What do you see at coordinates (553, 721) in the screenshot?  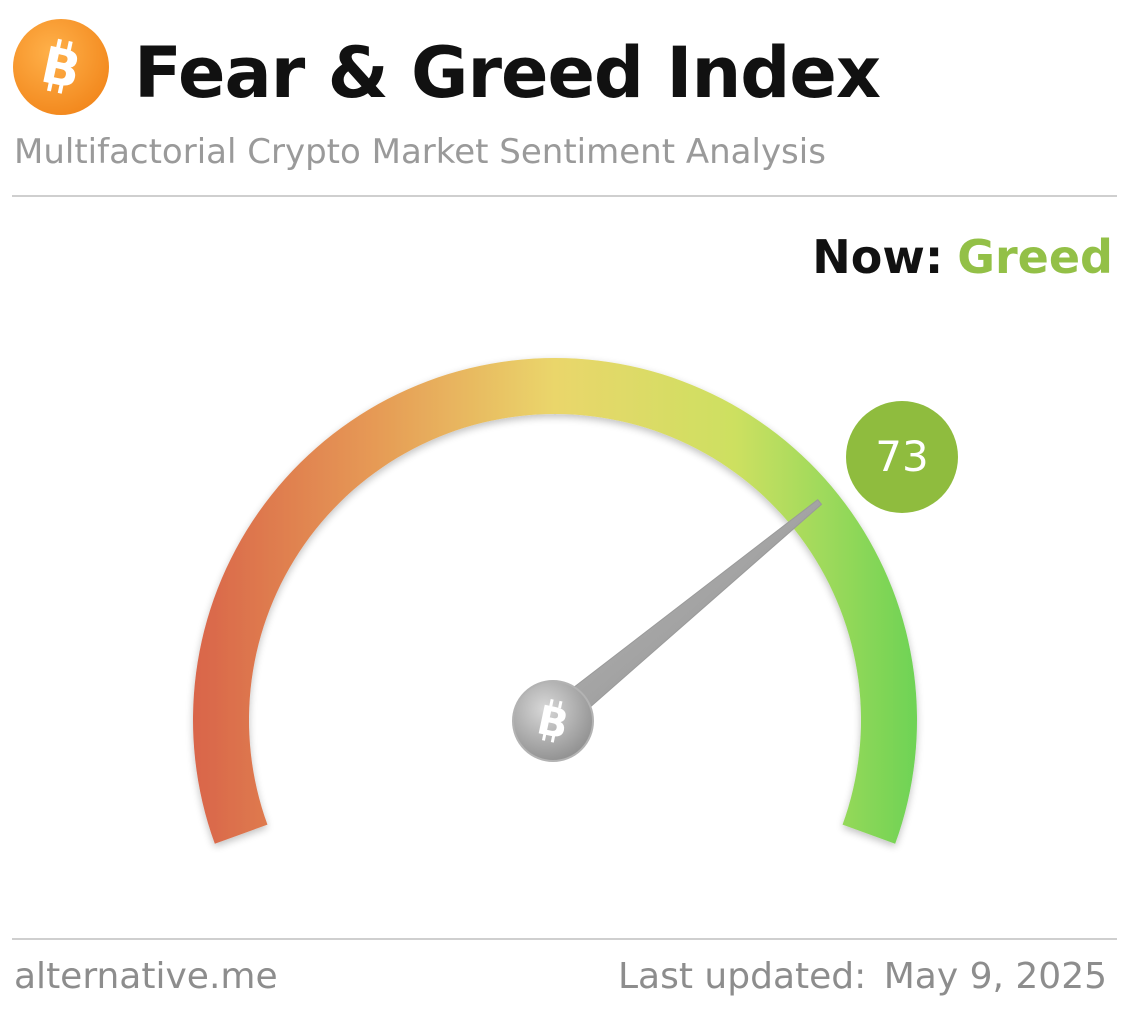 I see `needle-hub-bitcoin-icon: B` at bounding box center [553, 721].